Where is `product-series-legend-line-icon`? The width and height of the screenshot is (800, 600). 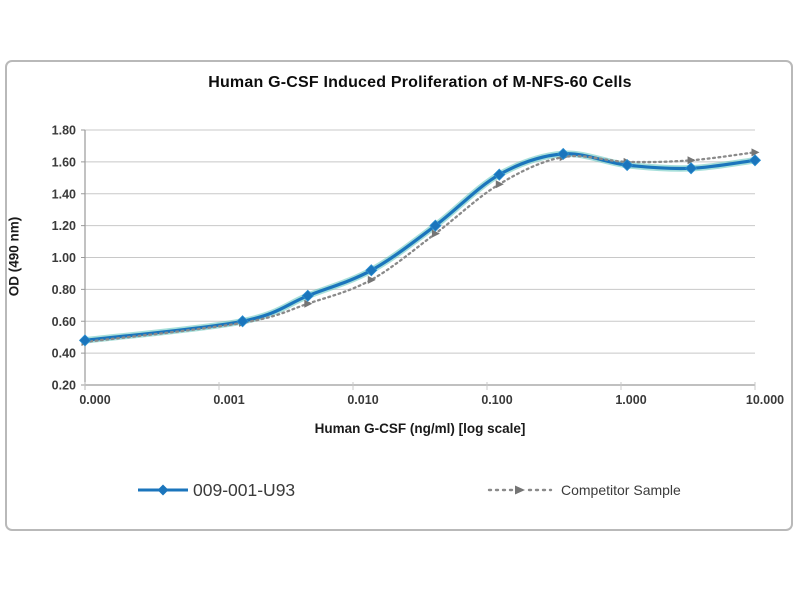 product-series-legend-line-icon is located at coordinates (163, 490).